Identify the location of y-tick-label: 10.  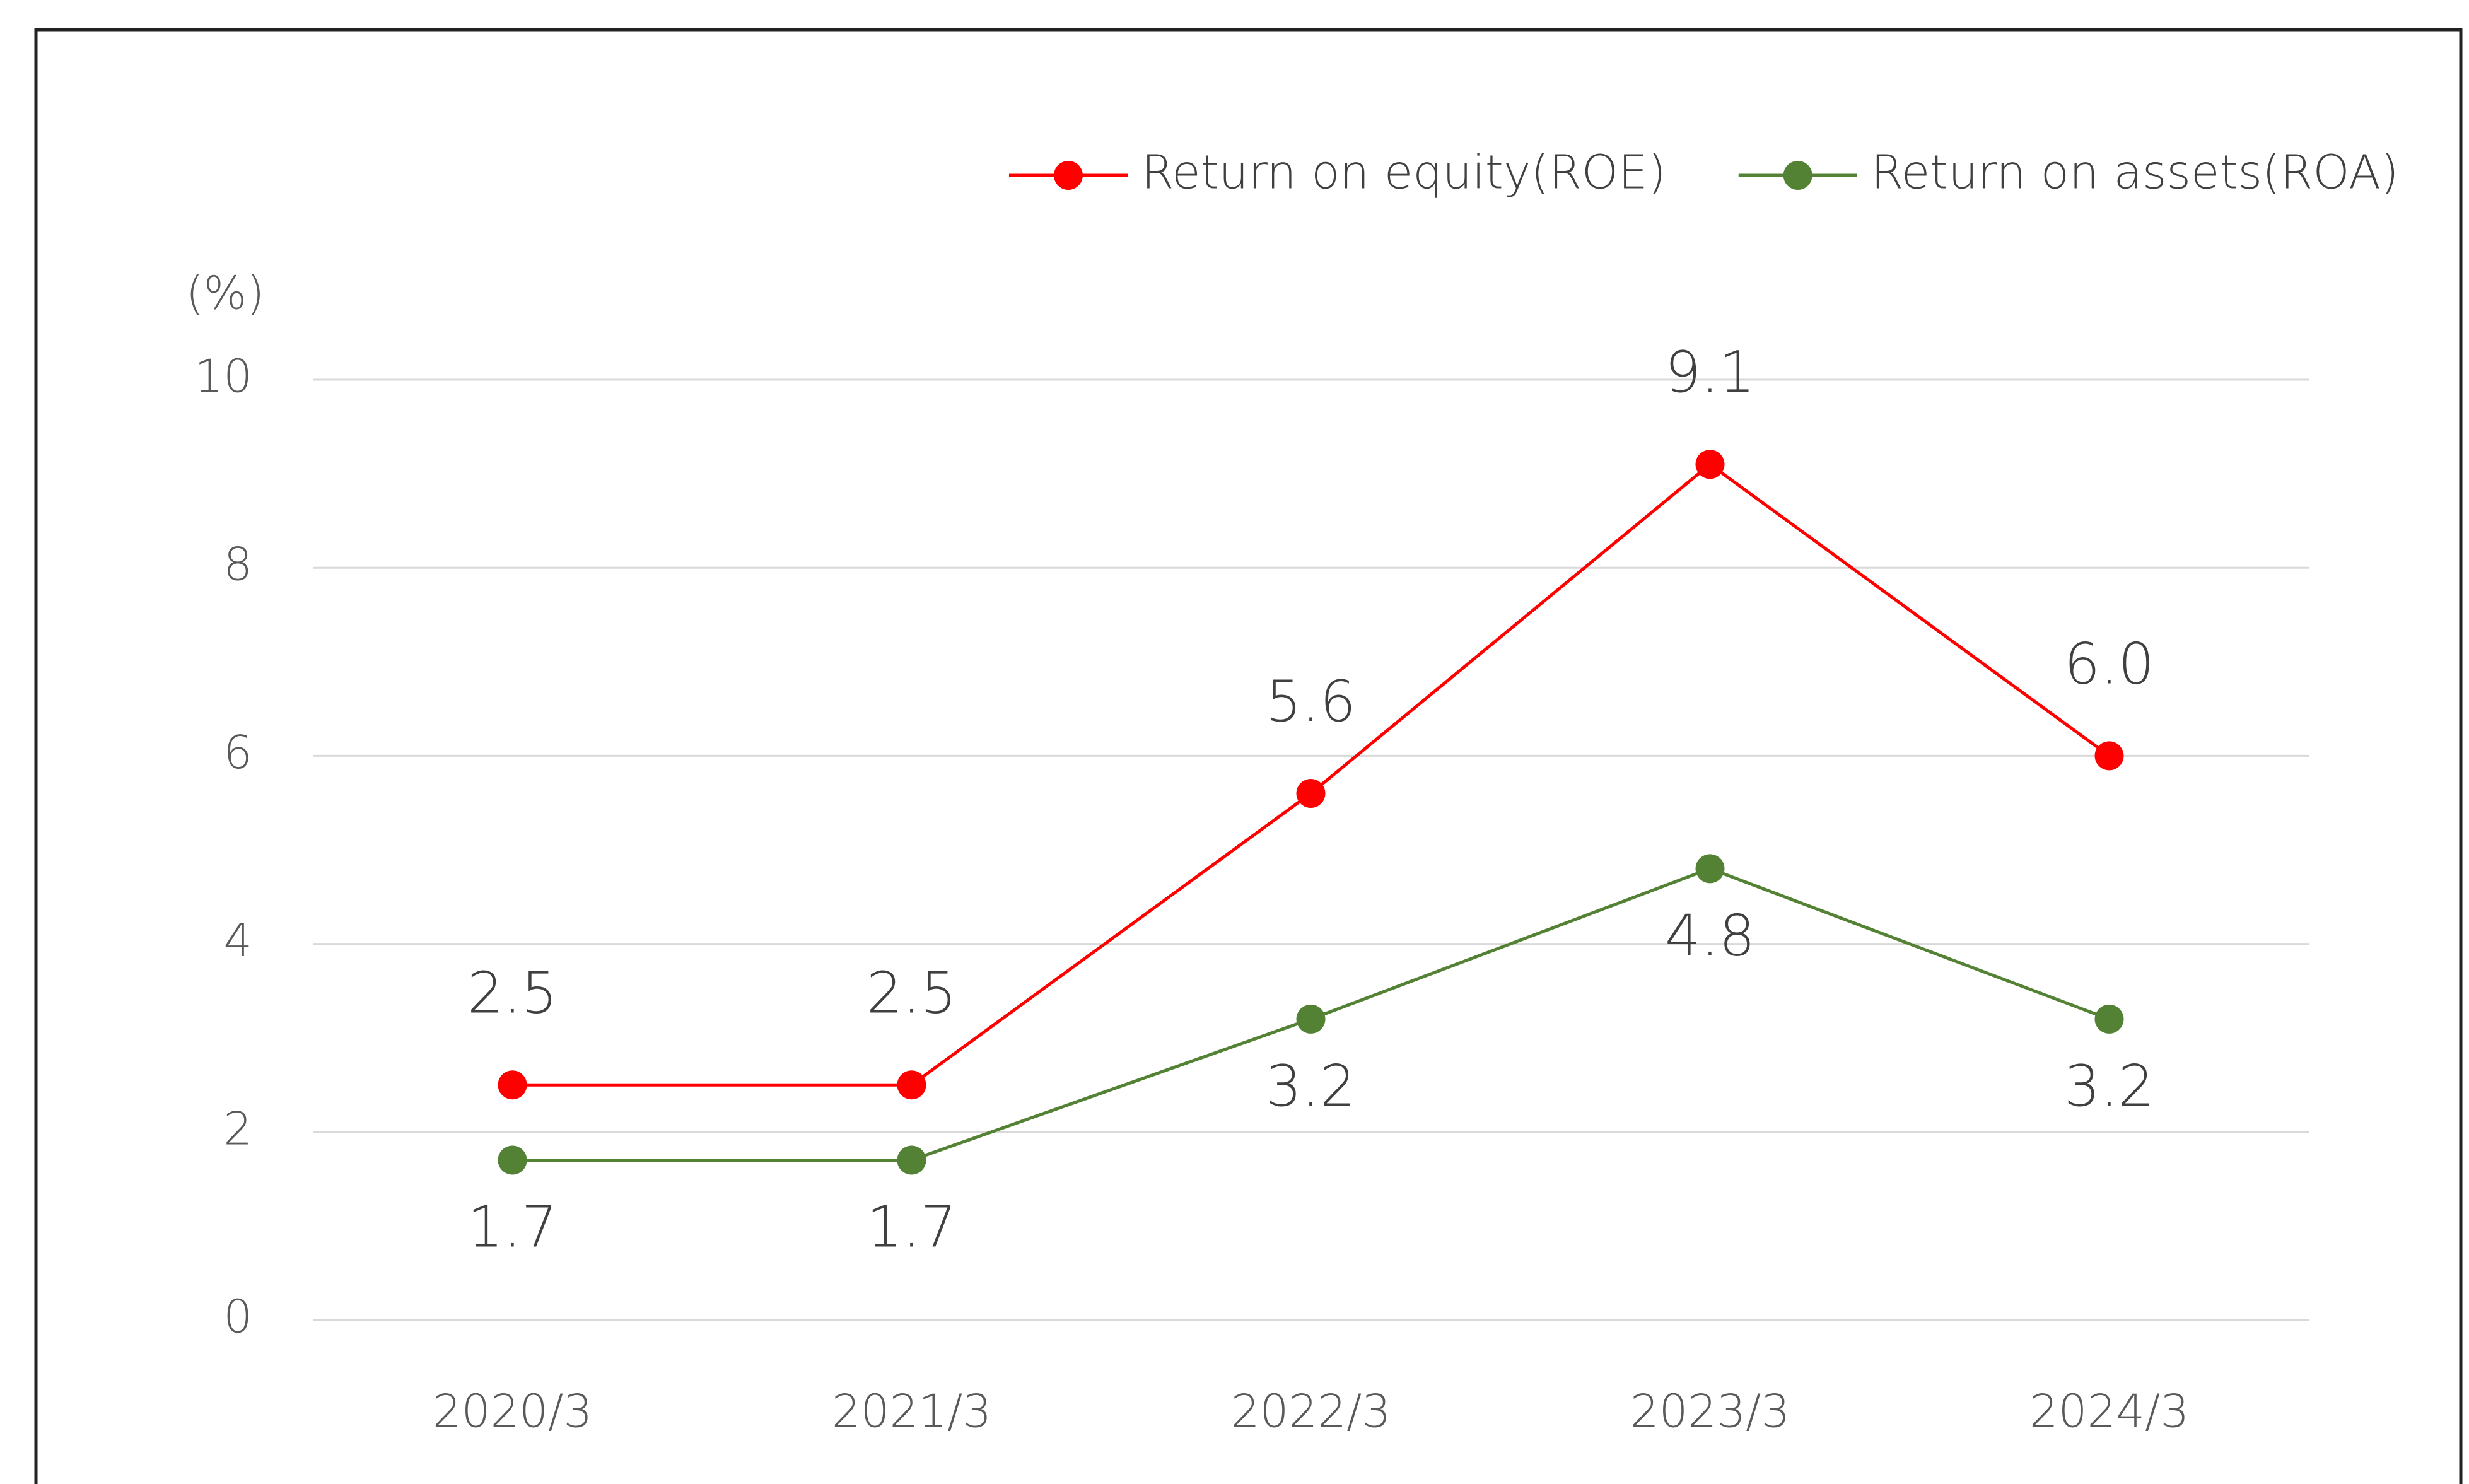
(223, 376).